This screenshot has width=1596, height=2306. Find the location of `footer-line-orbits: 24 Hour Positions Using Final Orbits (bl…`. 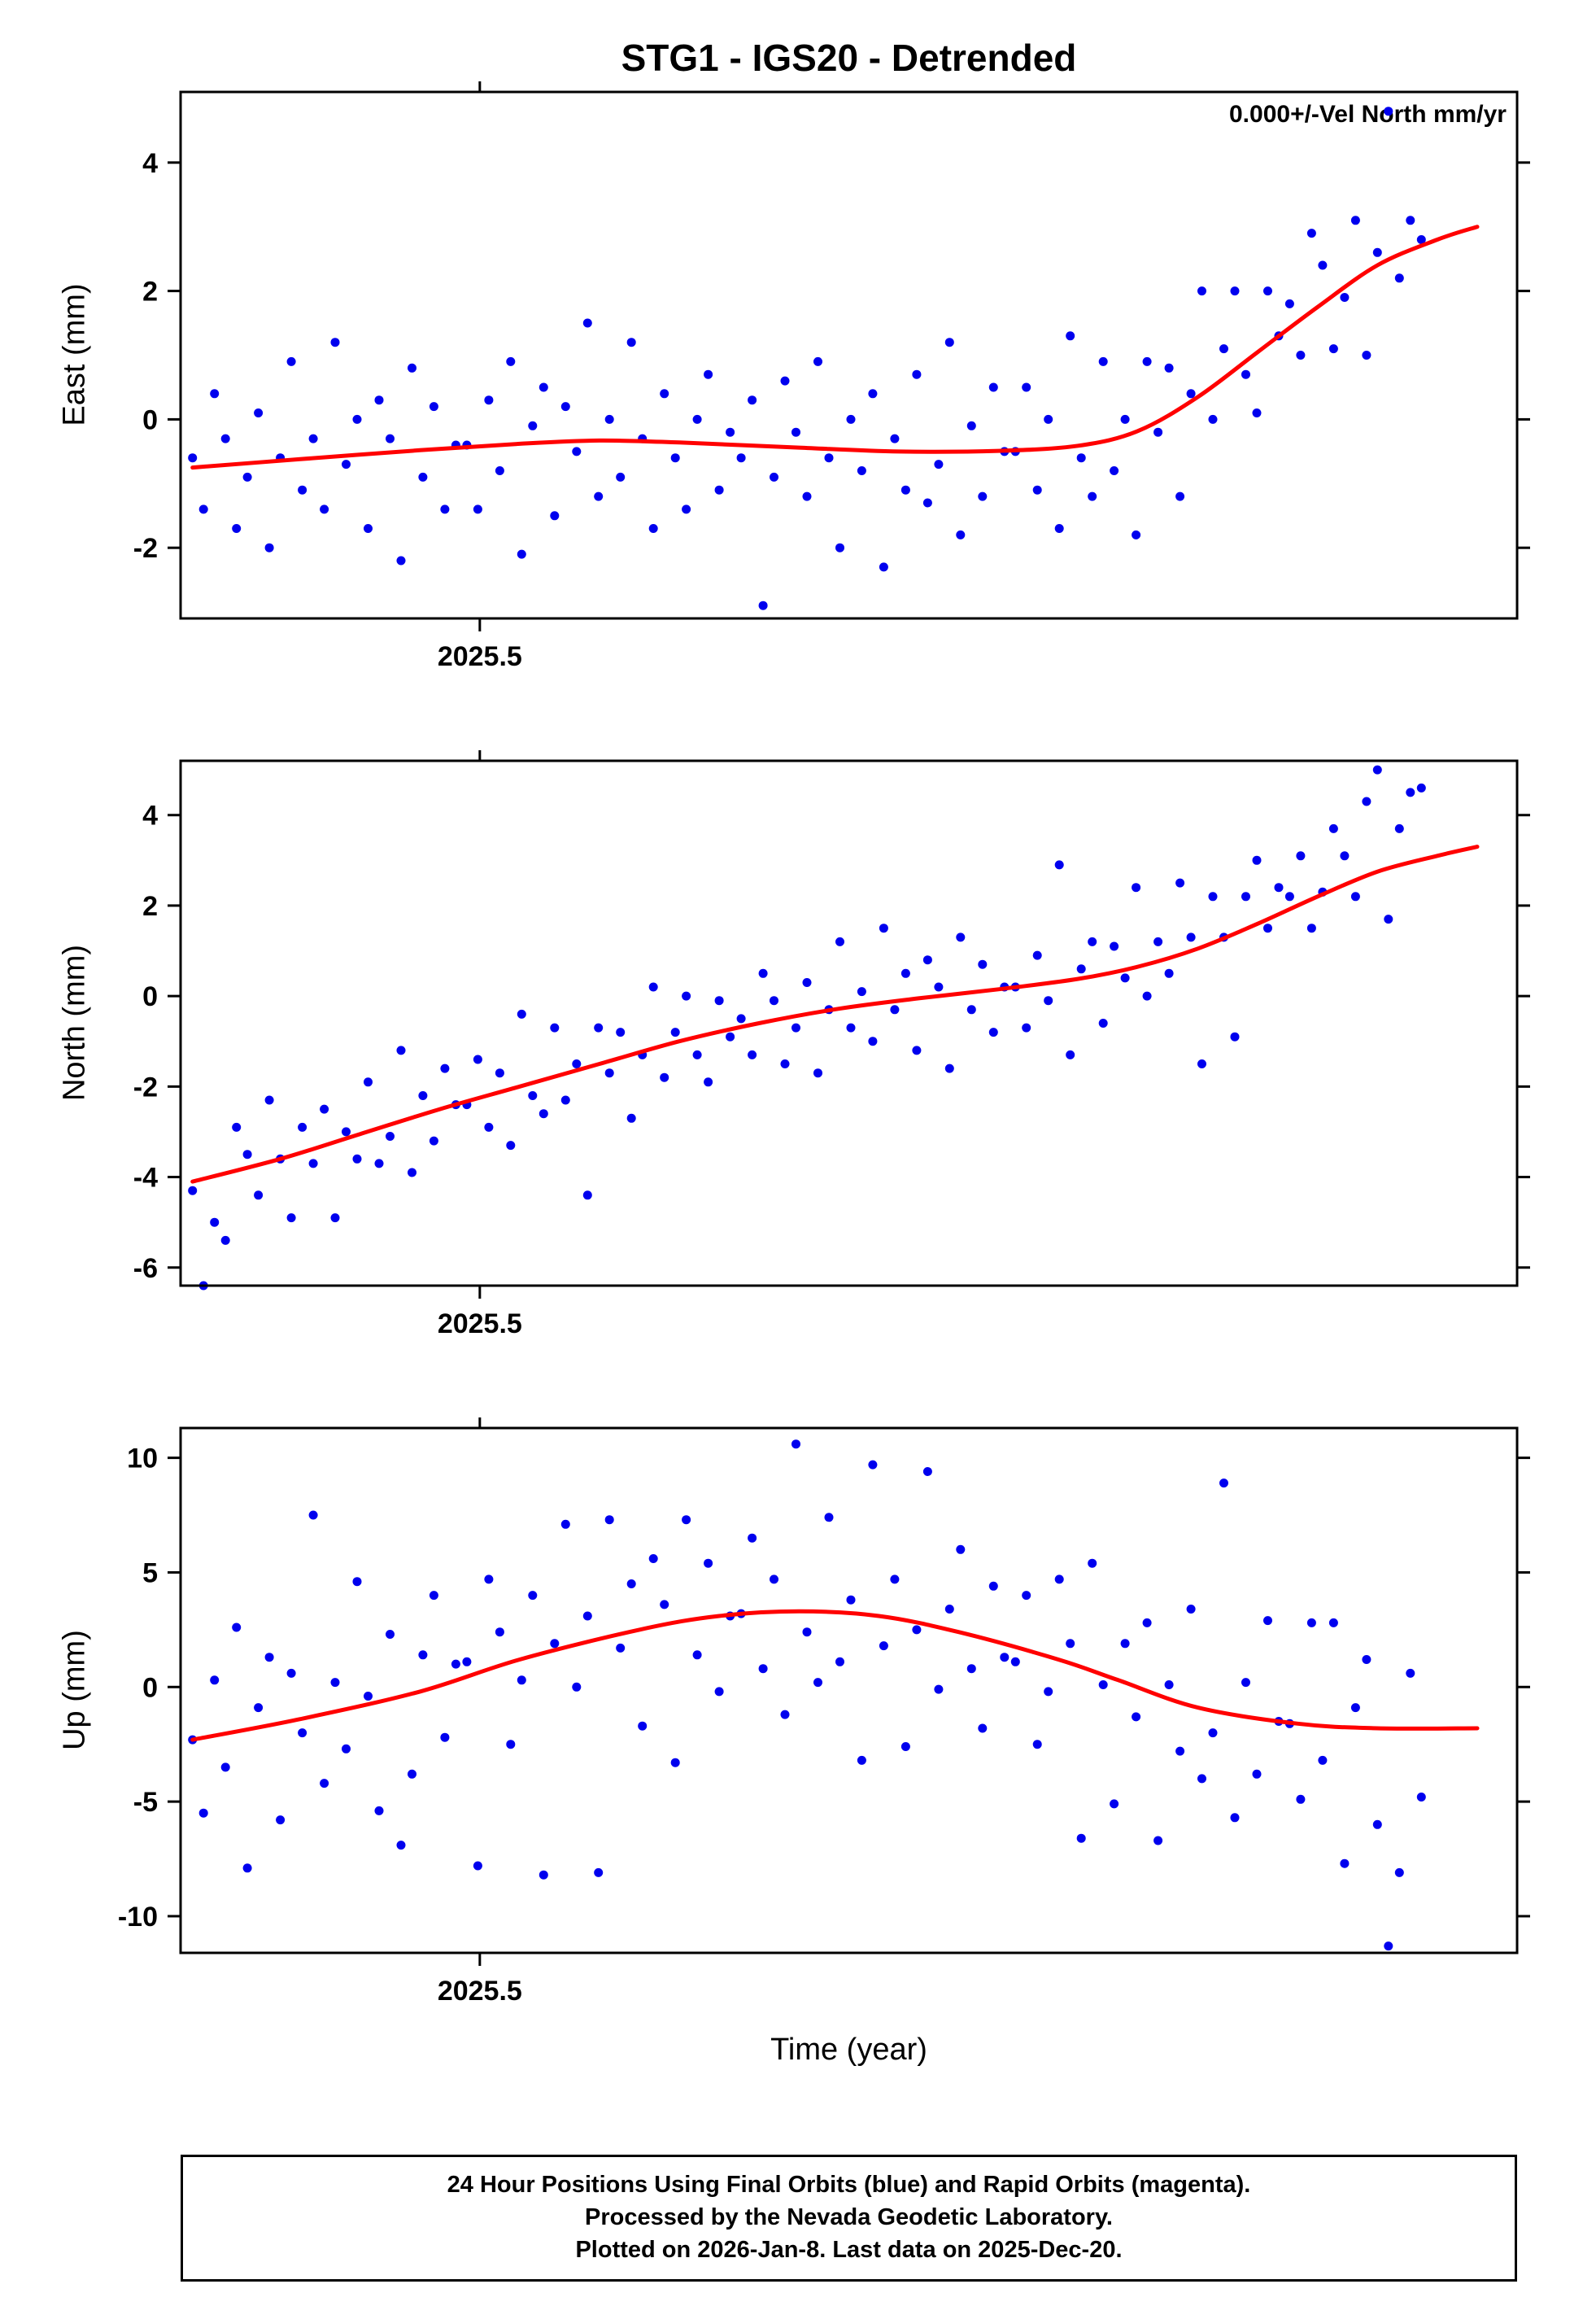

footer-line-orbits: 24 Hour Positions Using Final Orbits (bl… is located at coordinates (849, 2185).